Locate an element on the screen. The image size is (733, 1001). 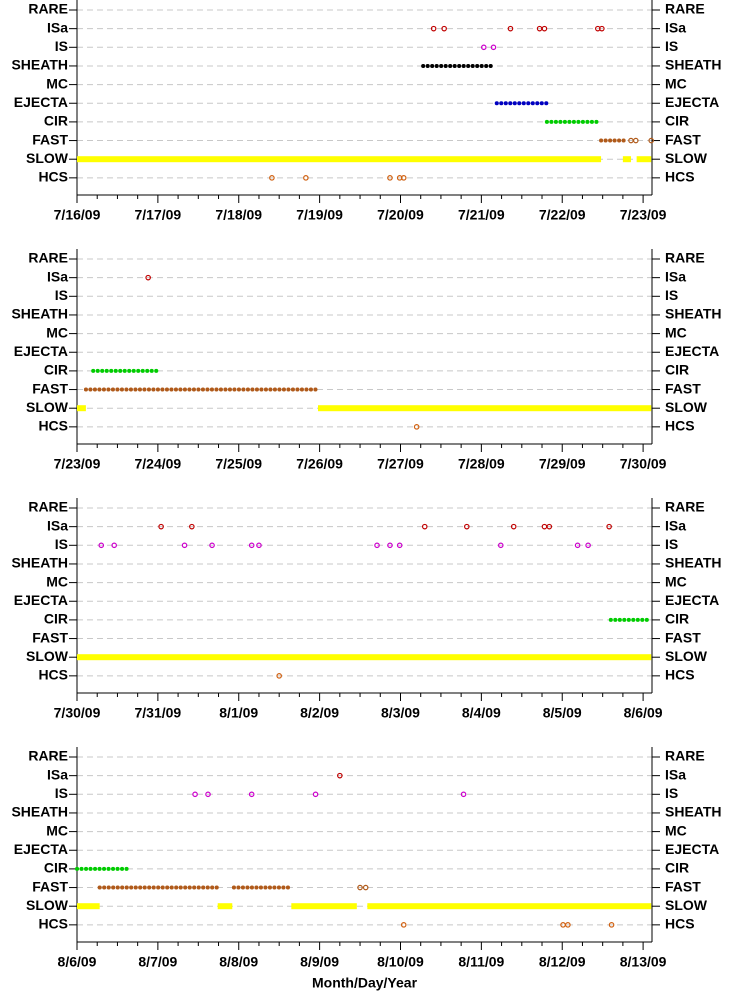
x-tick-label: 7/30/09 is located at coordinates (643, 464).